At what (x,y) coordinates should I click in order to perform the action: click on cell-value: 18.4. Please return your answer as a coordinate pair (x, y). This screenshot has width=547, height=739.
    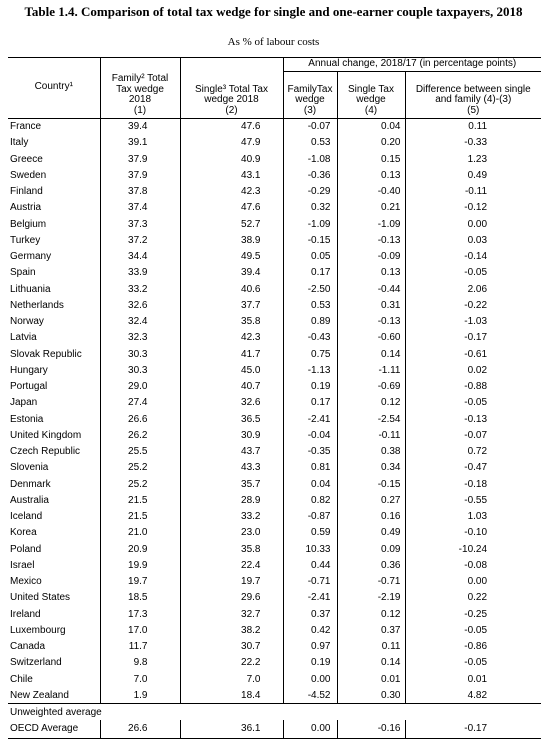
    Looking at the image, I should click on (231, 695).